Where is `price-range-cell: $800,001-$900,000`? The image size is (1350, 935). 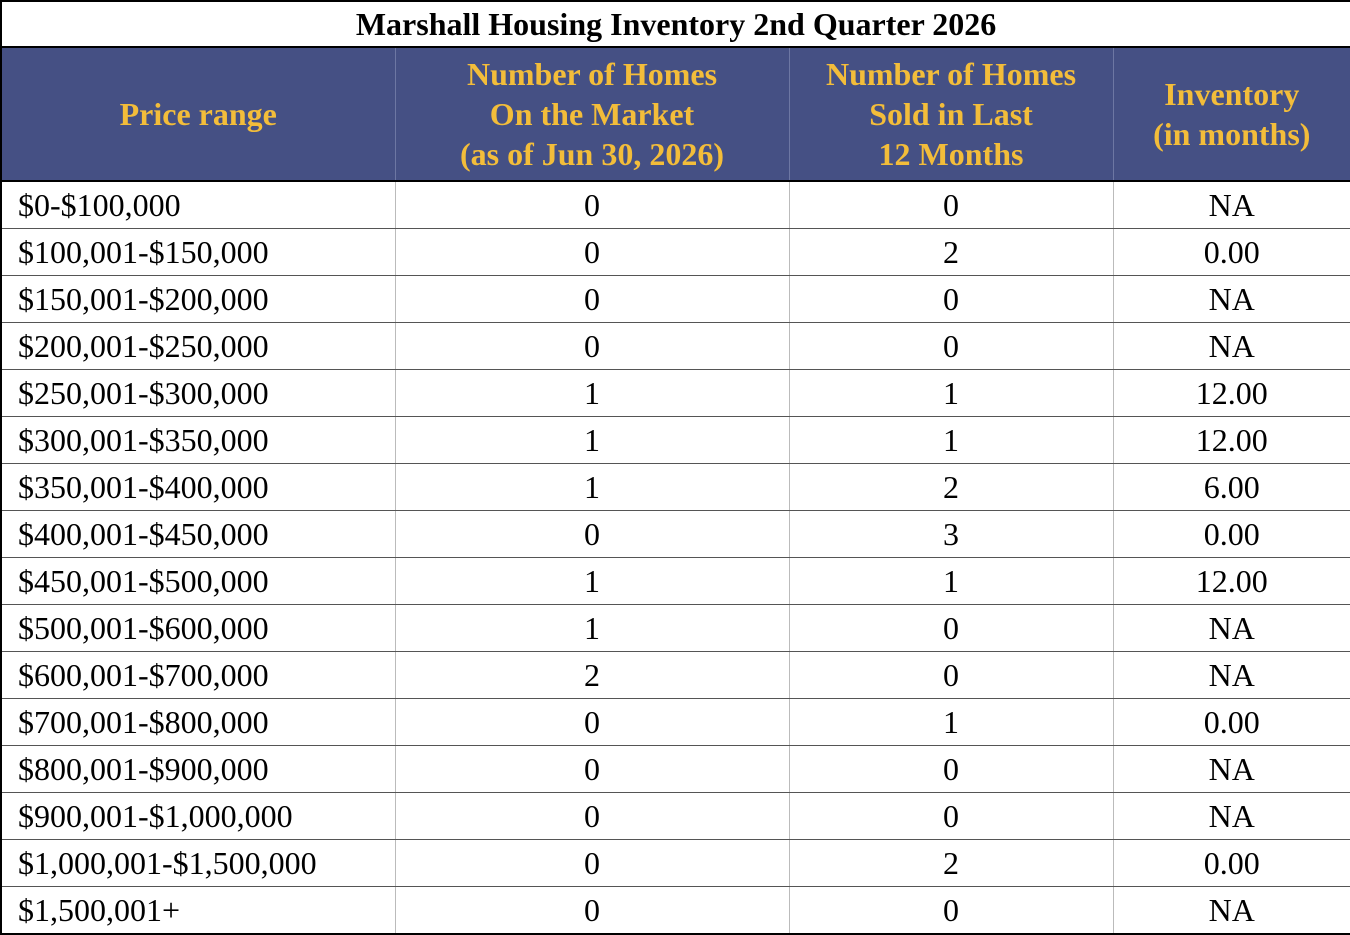
price-range-cell: $800,001-$900,000 is located at coordinates (197, 769).